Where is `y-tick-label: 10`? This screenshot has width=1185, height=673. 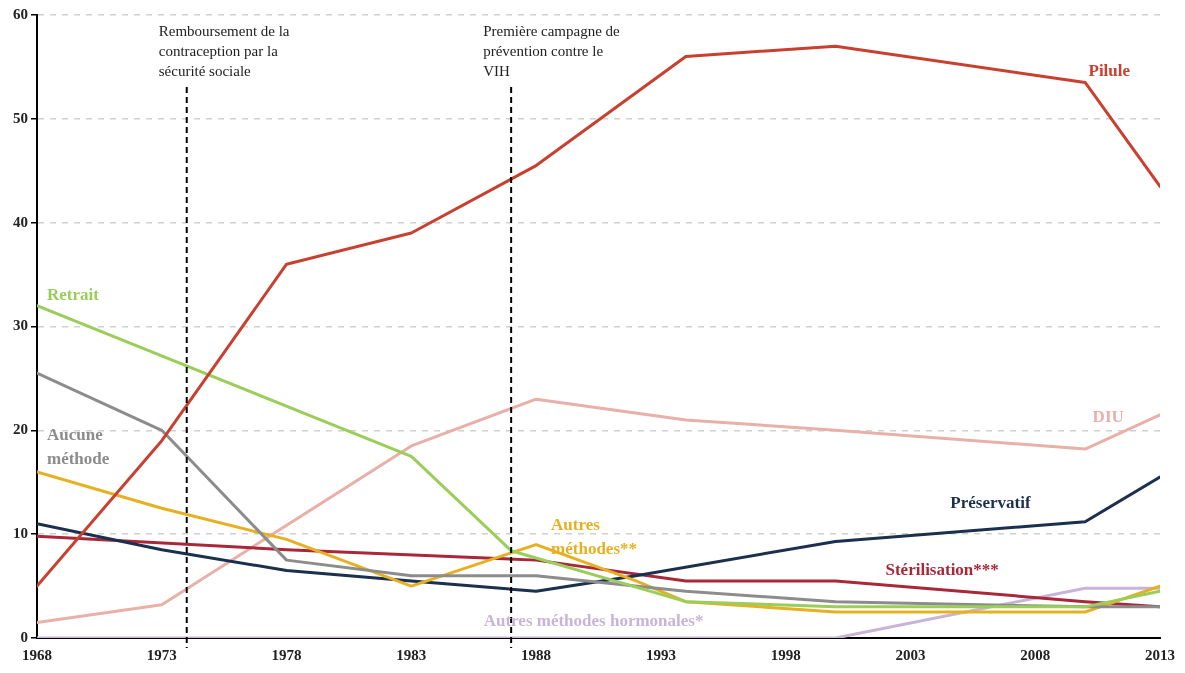
y-tick-label: 10 is located at coordinates (20, 533).